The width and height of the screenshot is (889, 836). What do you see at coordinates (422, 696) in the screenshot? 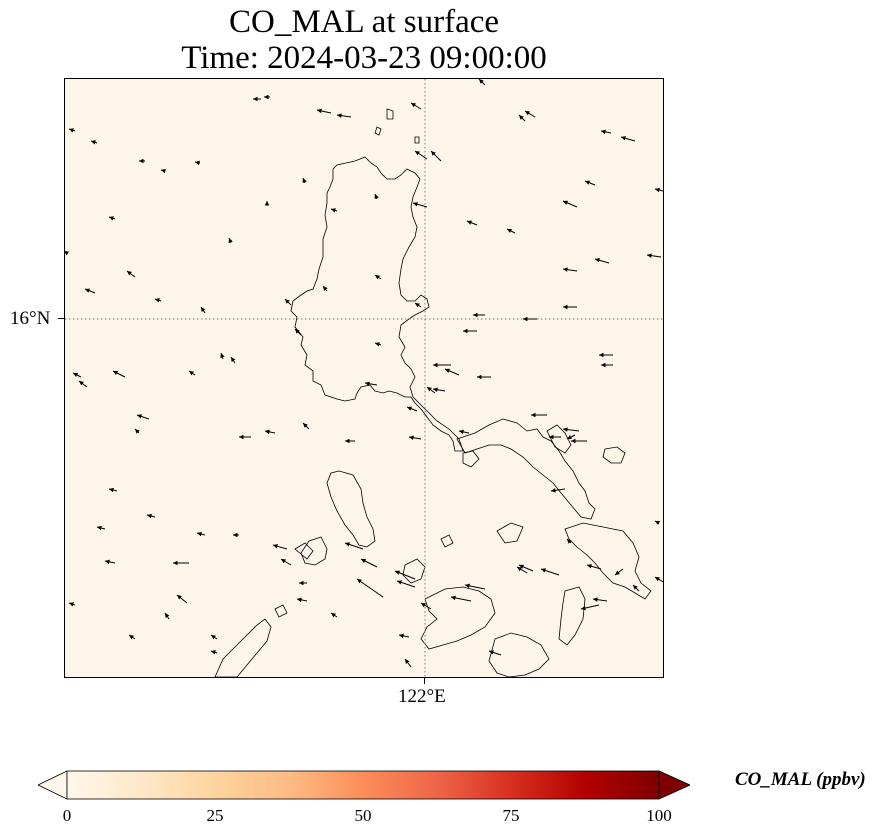
I see `longitude-label: 122°E` at bounding box center [422, 696].